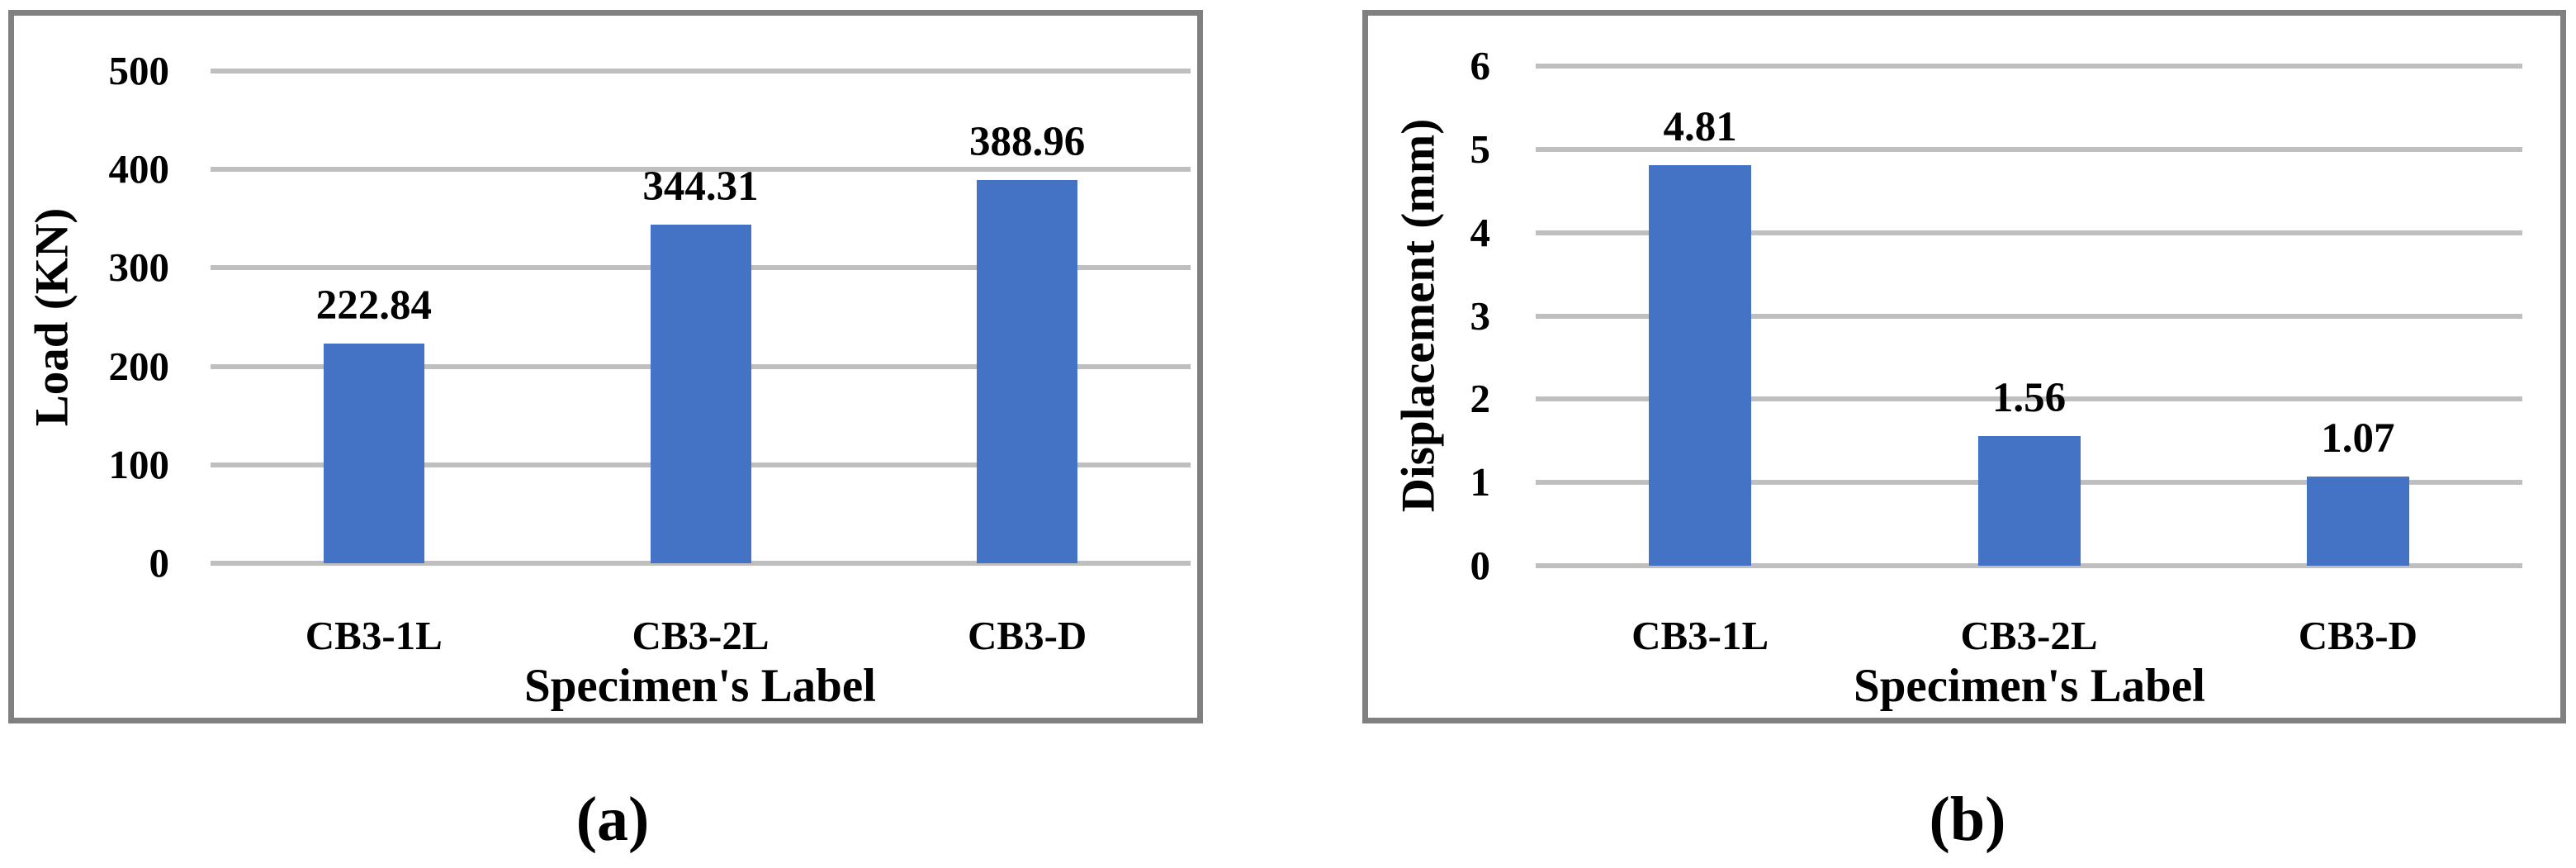  What do you see at coordinates (1480, 232) in the screenshot?
I see `y-tick-label: 4` at bounding box center [1480, 232].